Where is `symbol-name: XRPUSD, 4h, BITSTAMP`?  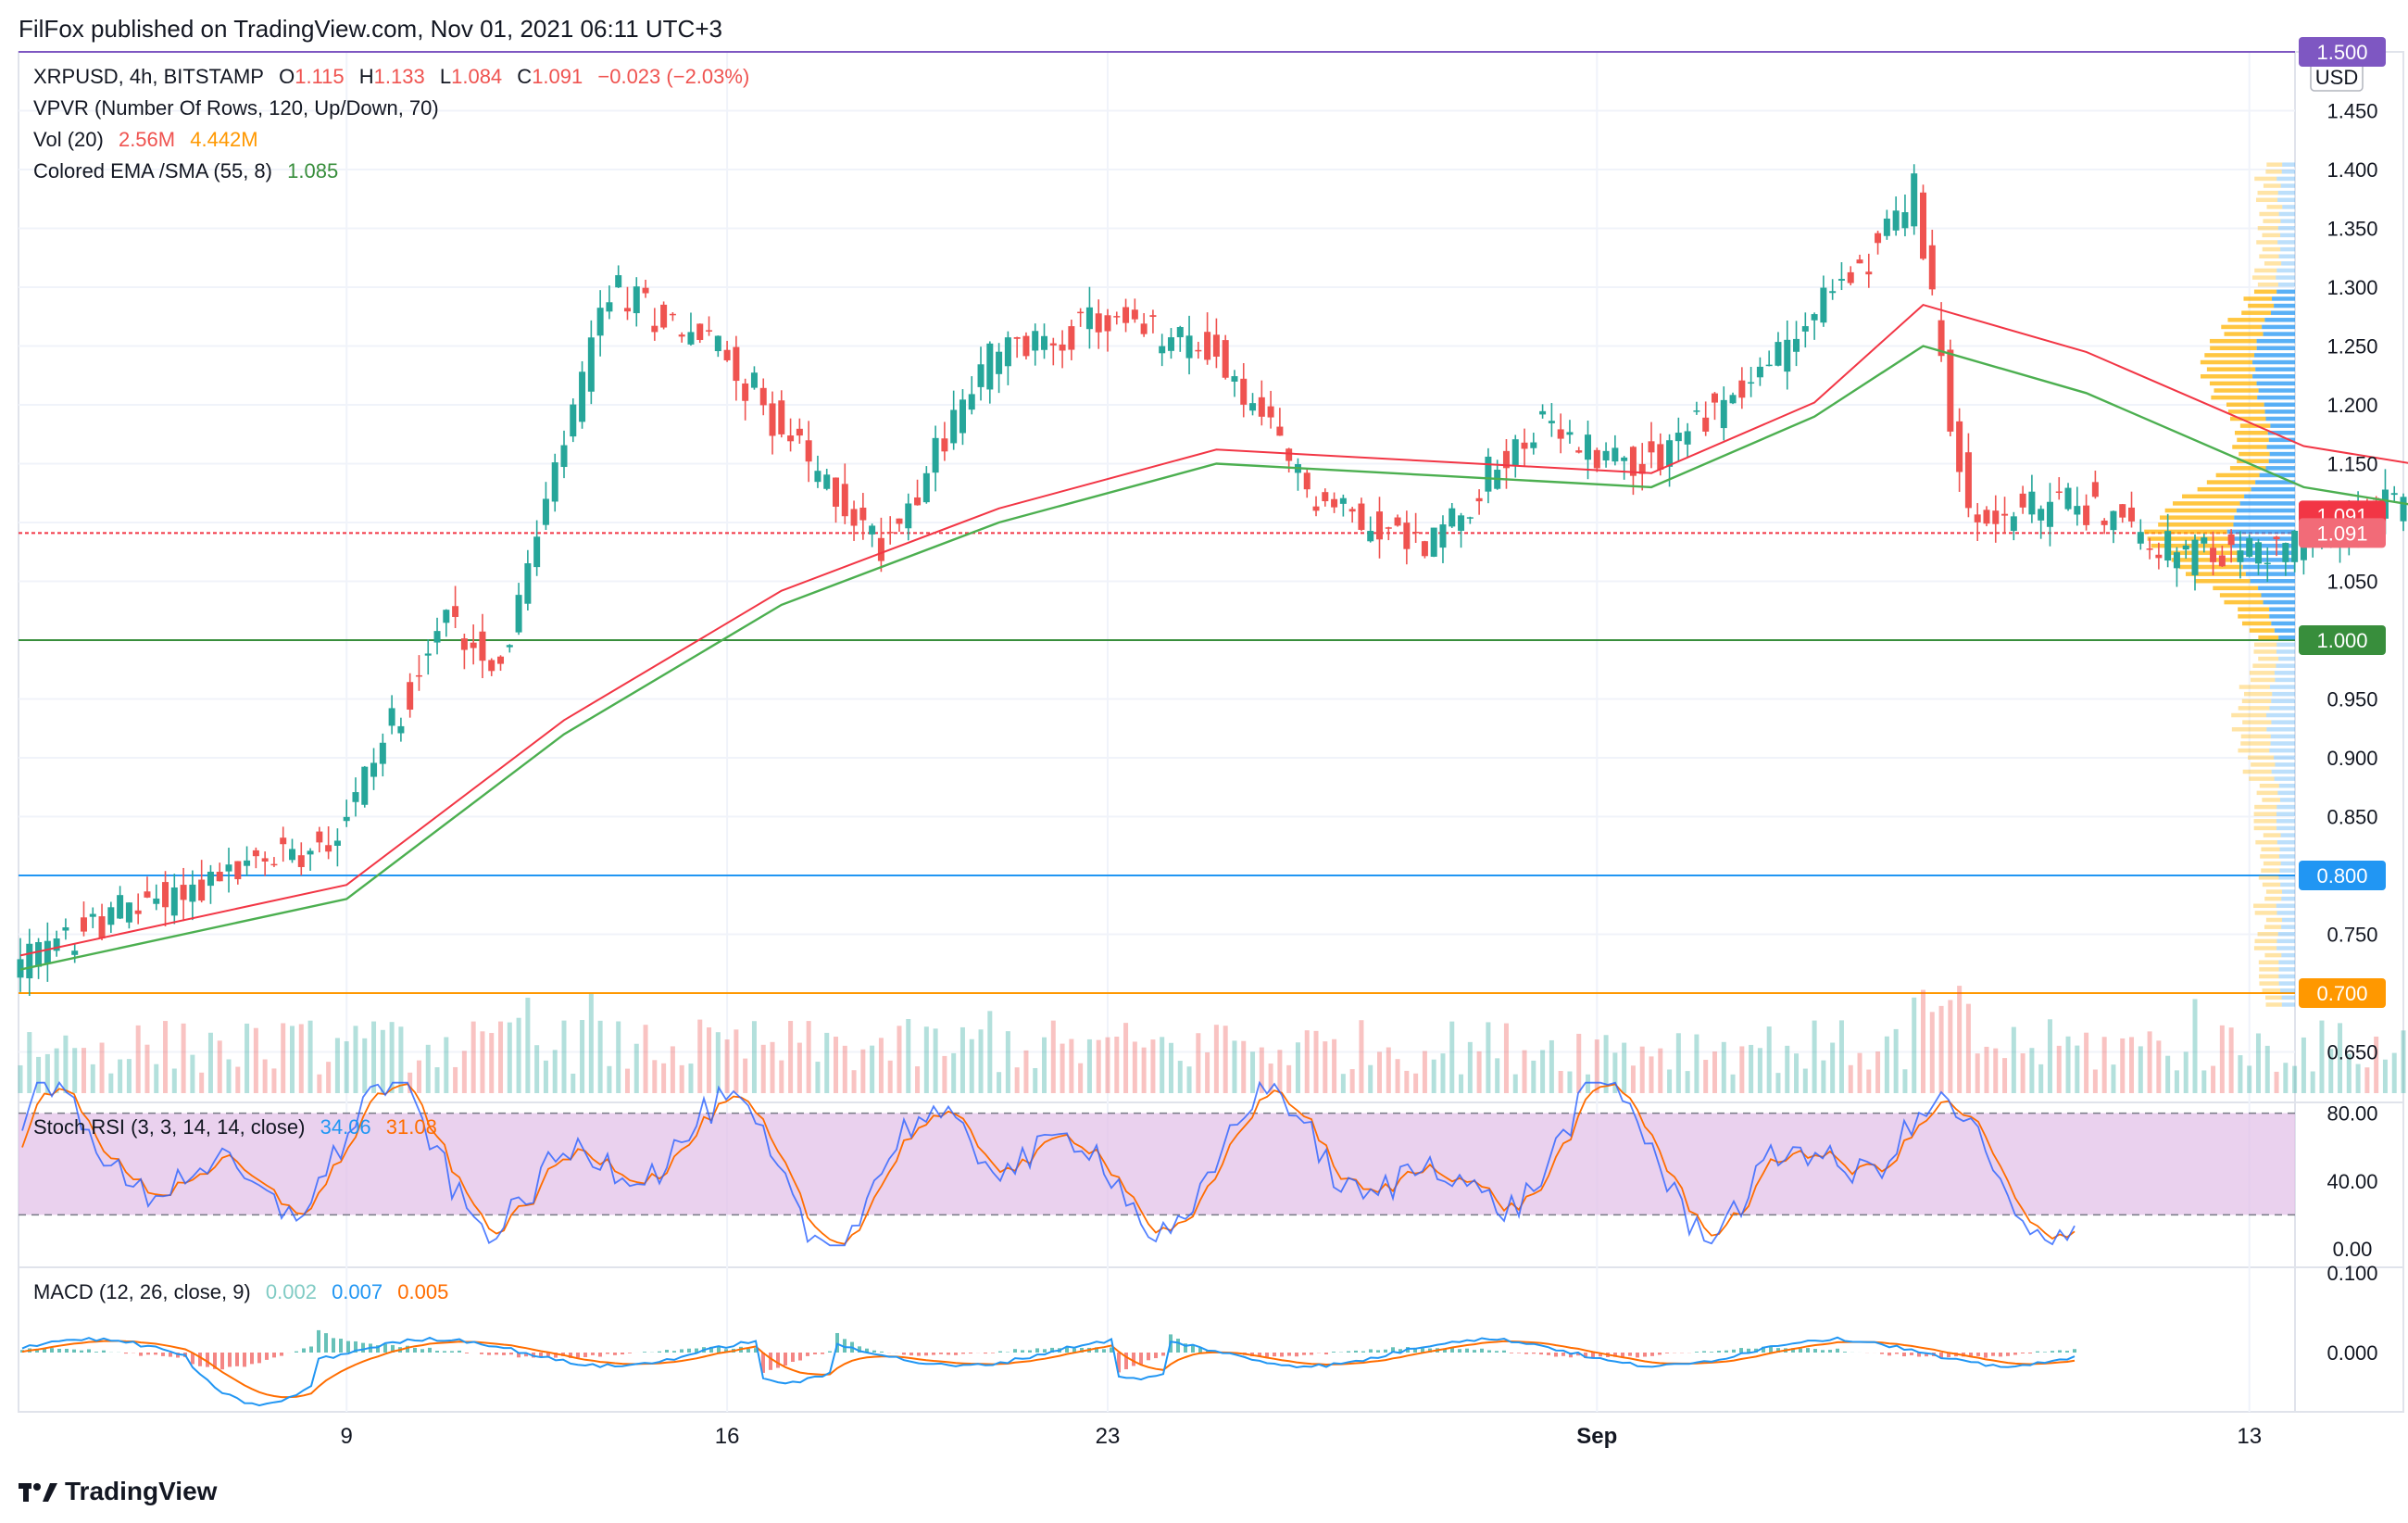 symbol-name: XRPUSD, 4h, BITSTAMP is located at coordinates (148, 76).